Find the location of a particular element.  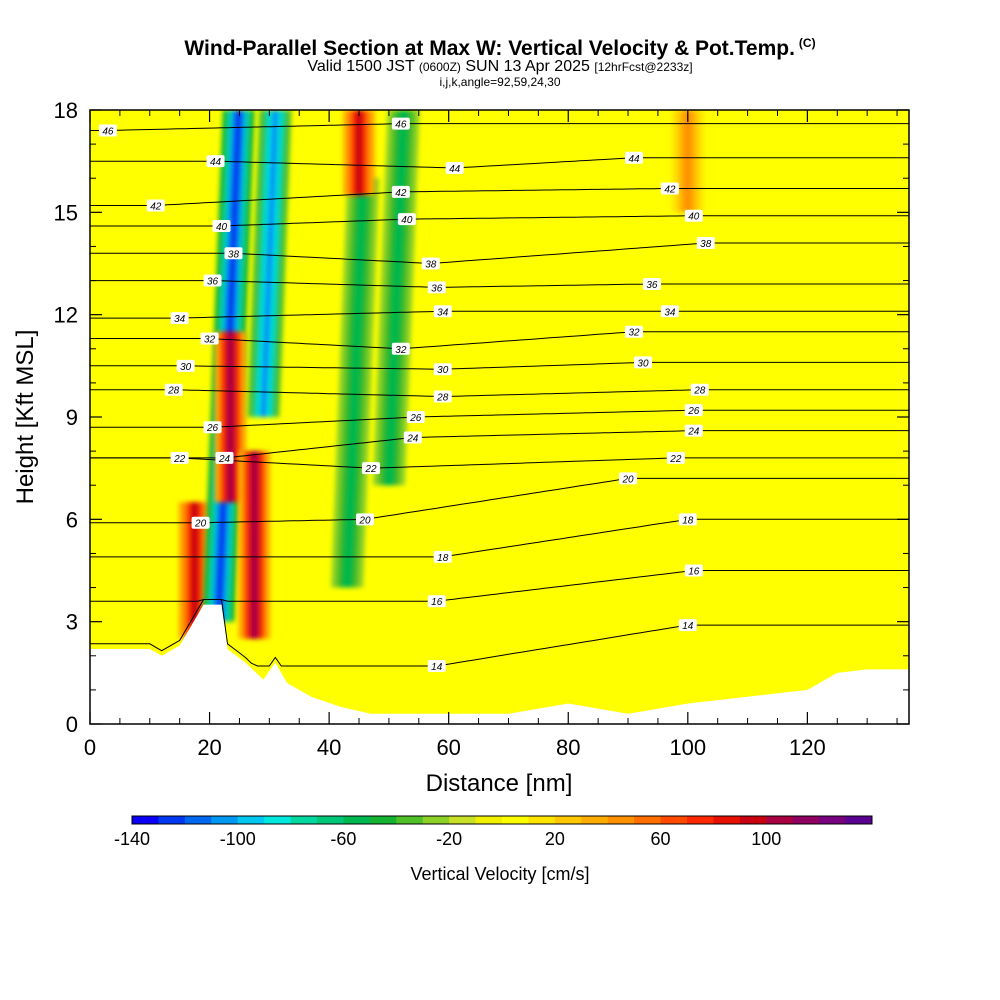

y-tick-label: 6 is located at coordinates (72, 519).